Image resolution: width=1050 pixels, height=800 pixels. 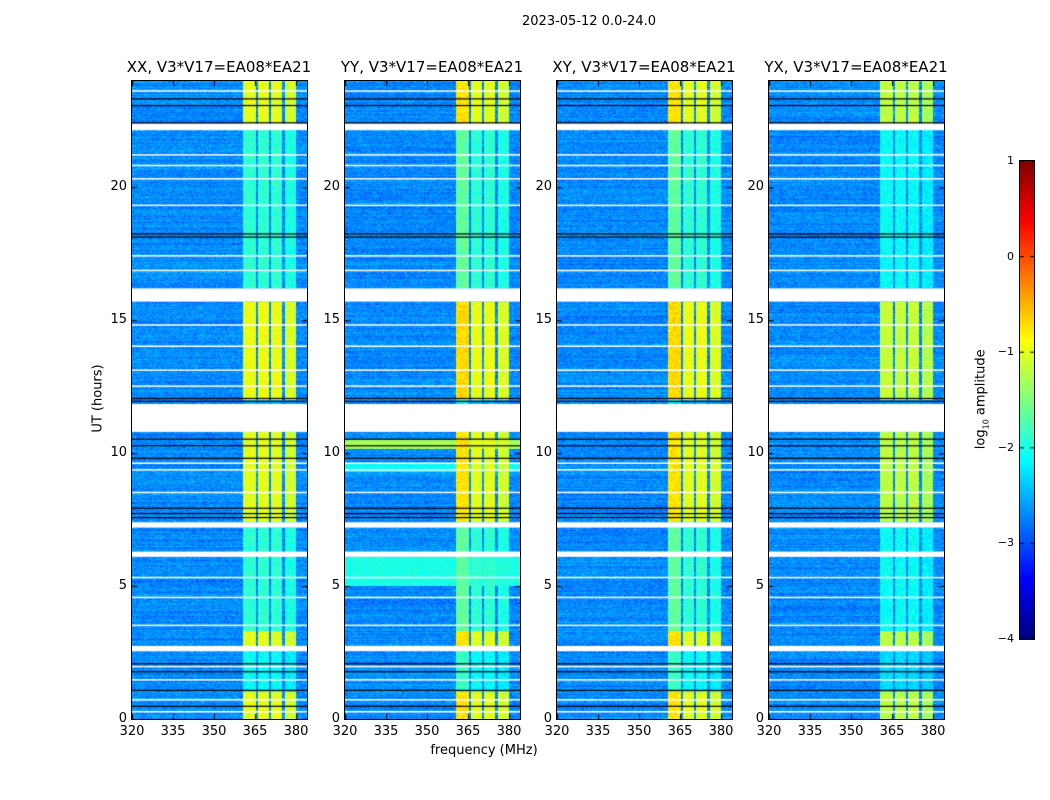 I want to click on panel-title: YY, V3*V17=EA08*EA21, so click(x=432, y=67).